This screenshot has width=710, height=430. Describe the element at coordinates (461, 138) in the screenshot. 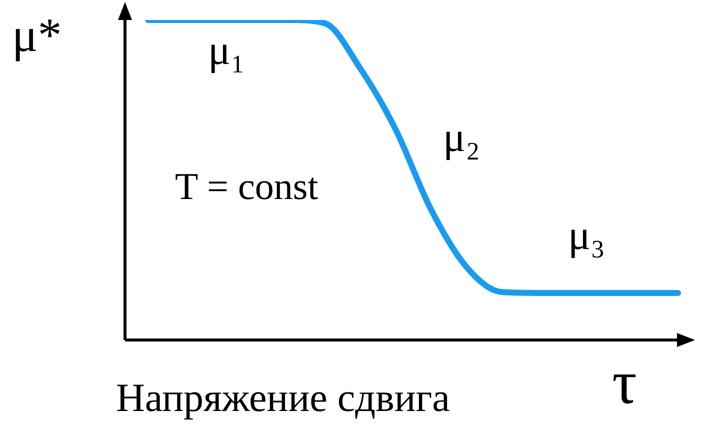

I see `annotation: μ₂` at that location.